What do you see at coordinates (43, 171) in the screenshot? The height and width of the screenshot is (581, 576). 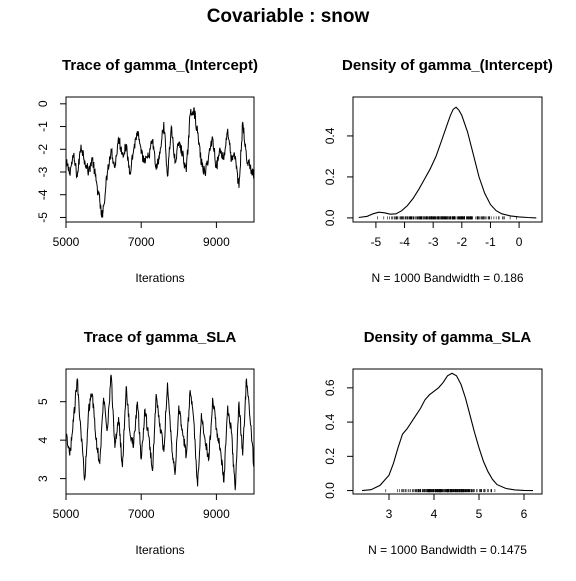 I see `y-tick-label: -3` at bounding box center [43, 171].